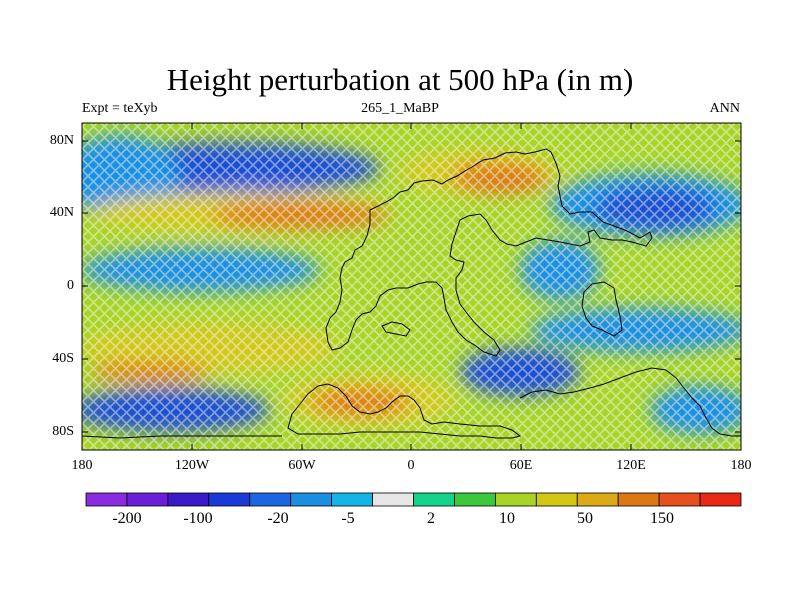  What do you see at coordinates (404, 411) in the screenshot?
I see `continent-outline-south` at bounding box center [404, 411].